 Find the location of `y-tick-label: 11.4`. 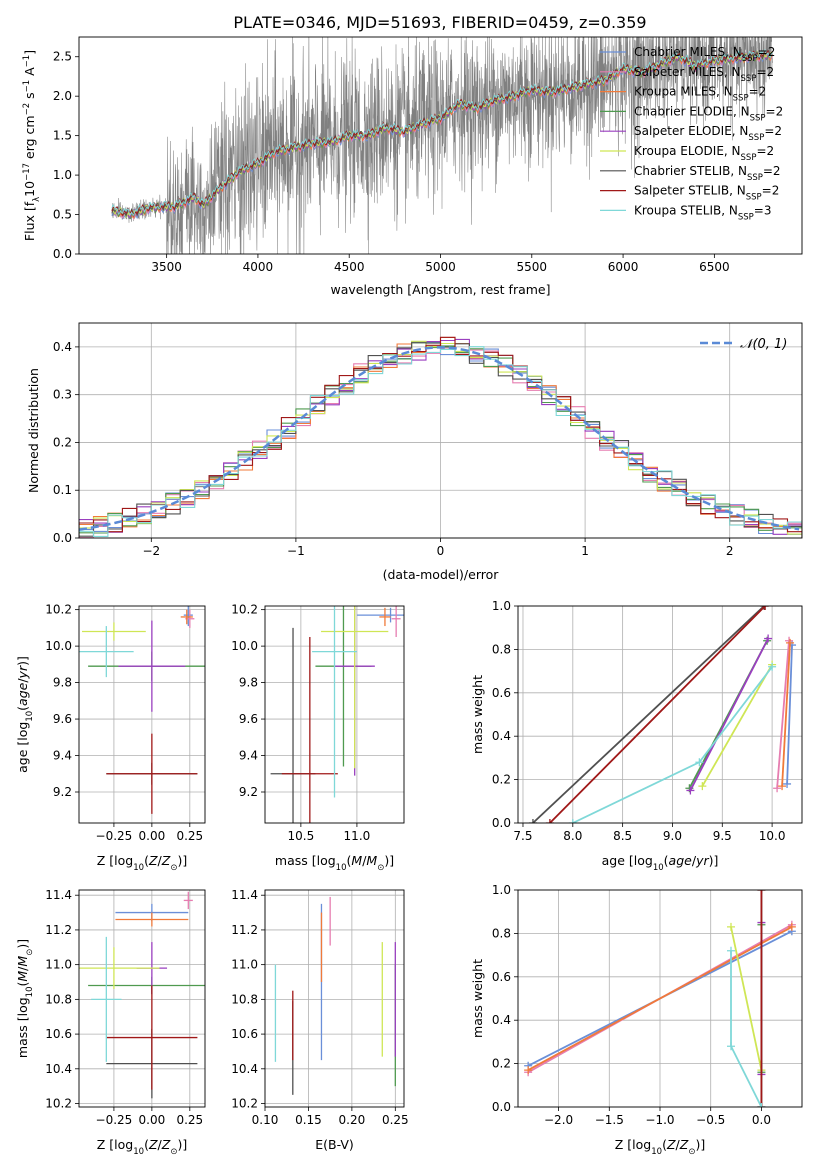

y-tick-label: 11.4 is located at coordinates (244, 895).